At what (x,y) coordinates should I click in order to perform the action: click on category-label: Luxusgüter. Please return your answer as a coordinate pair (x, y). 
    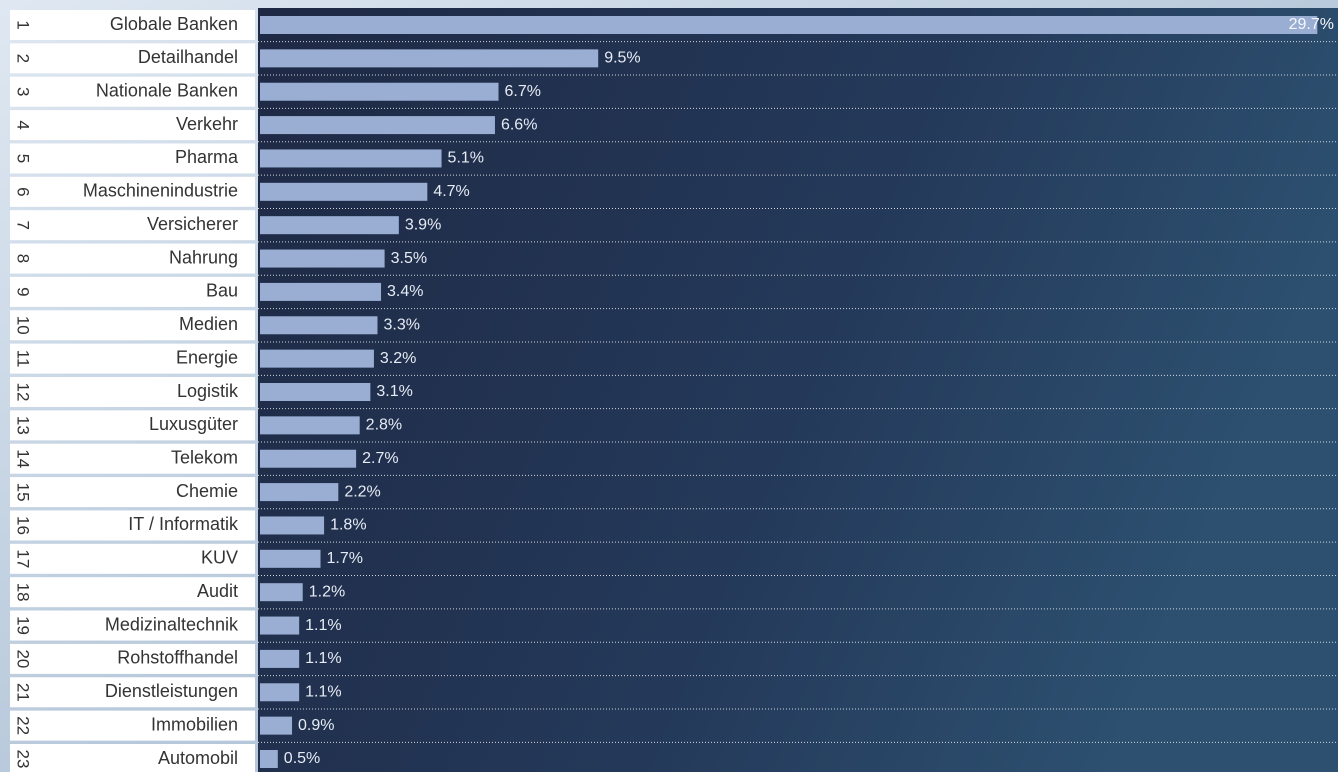
    Looking at the image, I should click on (193, 424).